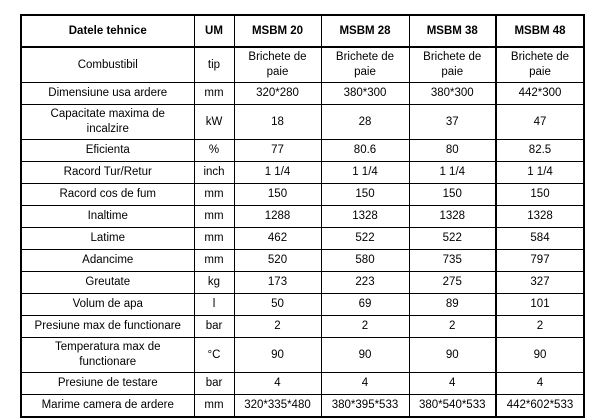  I want to click on row-unit: tip, so click(214, 64).